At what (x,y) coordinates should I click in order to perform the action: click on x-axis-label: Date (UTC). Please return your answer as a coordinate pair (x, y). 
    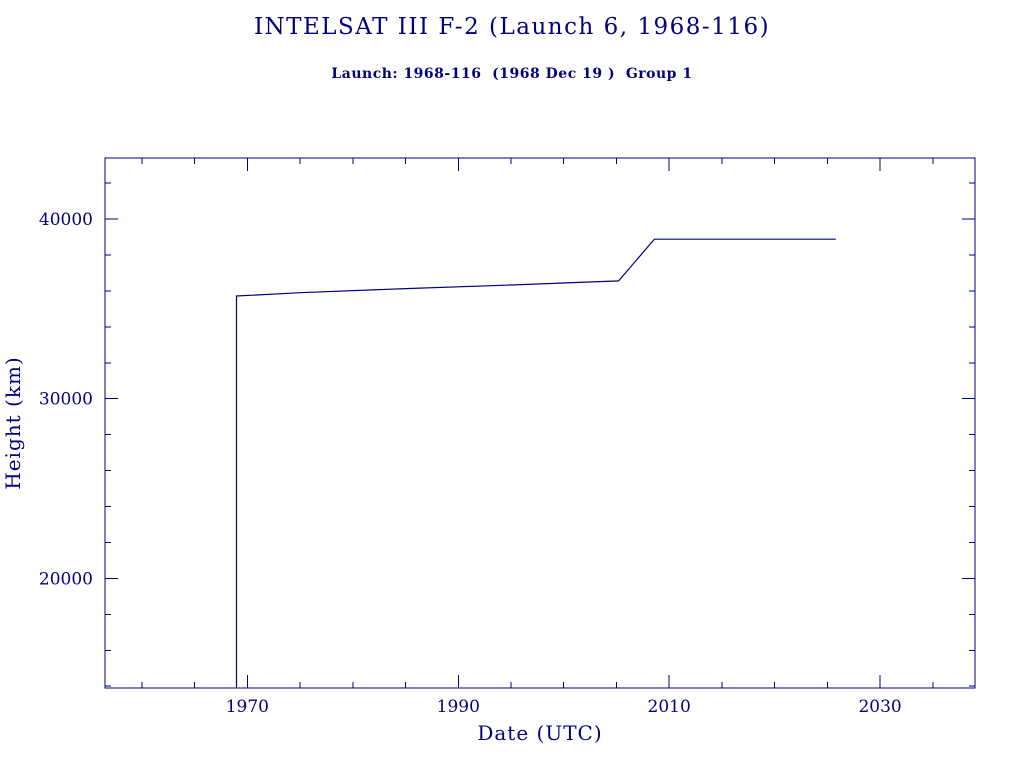
    Looking at the image, I should click on (539, 733).